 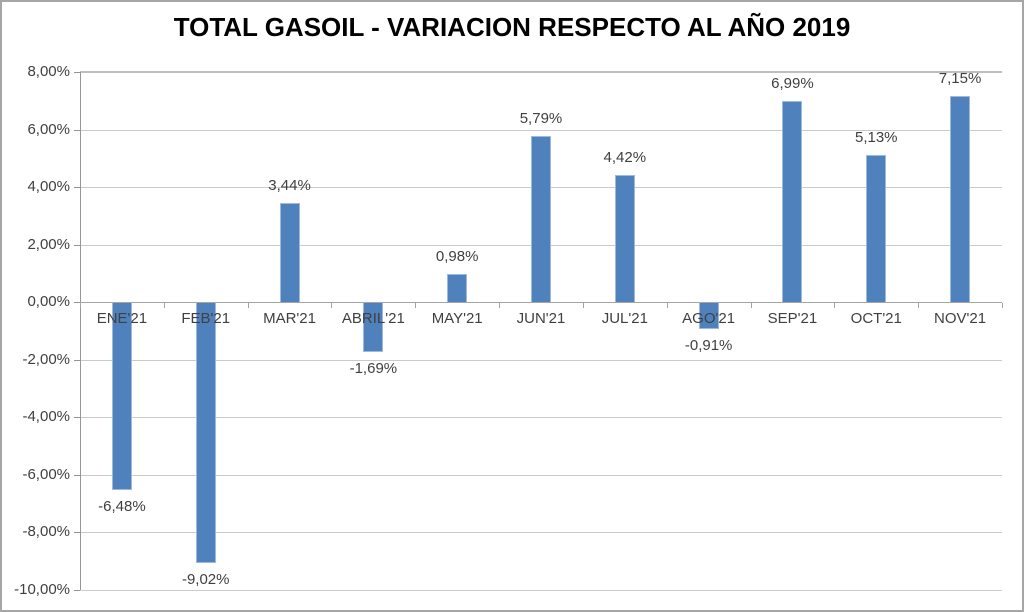 What do you see at coordinates (876, 137) in the screenshot?
I see `data-label: 5,13%` at bounding box center [876, 137].